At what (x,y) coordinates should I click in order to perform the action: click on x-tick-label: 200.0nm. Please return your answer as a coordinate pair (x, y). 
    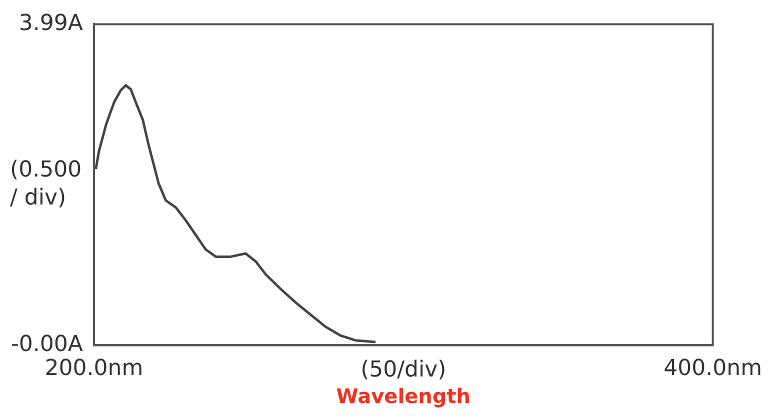
    Looking at the image, I should click on (94, 369).